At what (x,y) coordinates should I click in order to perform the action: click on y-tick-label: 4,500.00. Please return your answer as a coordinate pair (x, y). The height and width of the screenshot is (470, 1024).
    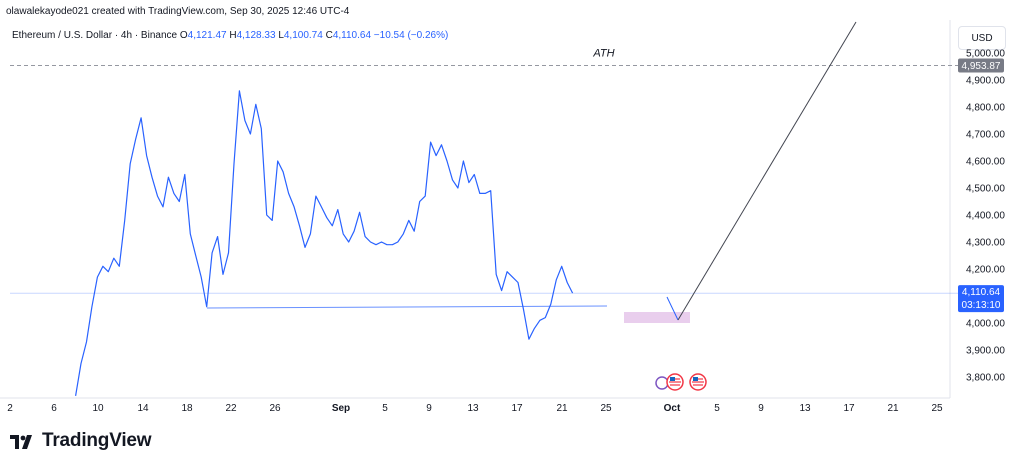
    Looking at the image, I should click on (985, 189).